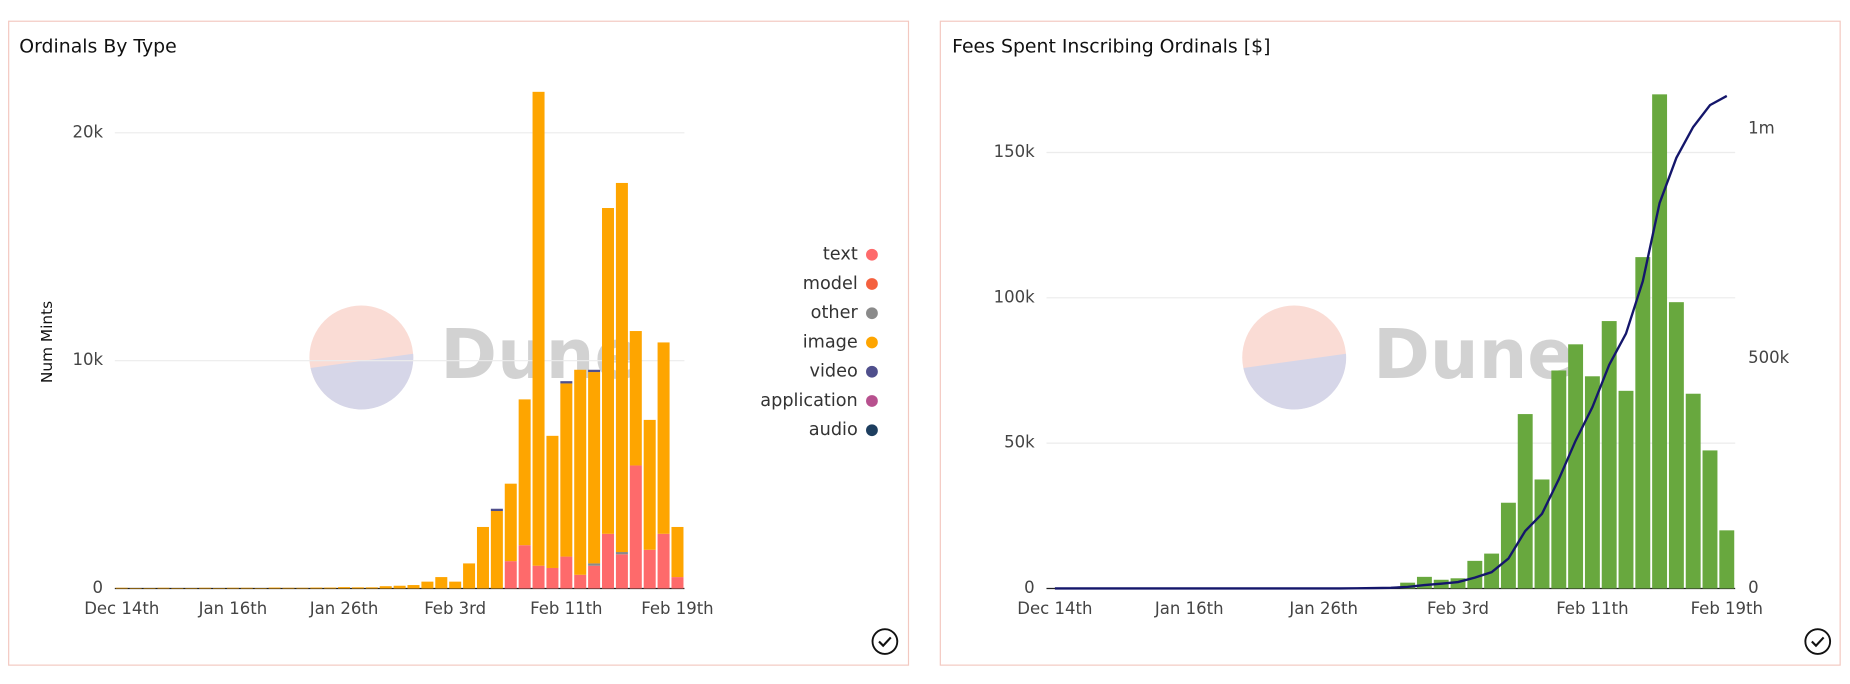 The image size is (1850, 684). What do you see at coordinates (1019, 442) in the screenshot?
I see `y-tick-label: 50k` at bounding box center [1019, 442].